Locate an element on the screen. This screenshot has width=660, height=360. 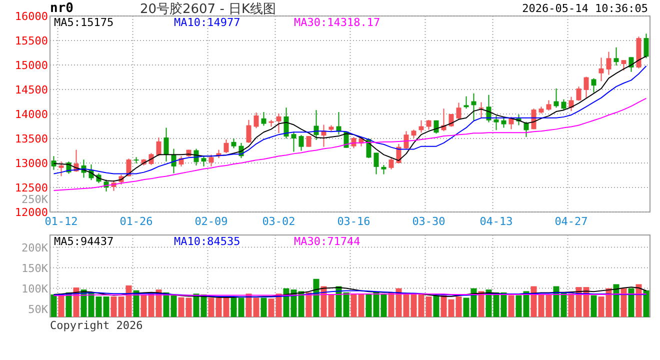
y-tick-label: 100K is located at coordinates (35, 289).